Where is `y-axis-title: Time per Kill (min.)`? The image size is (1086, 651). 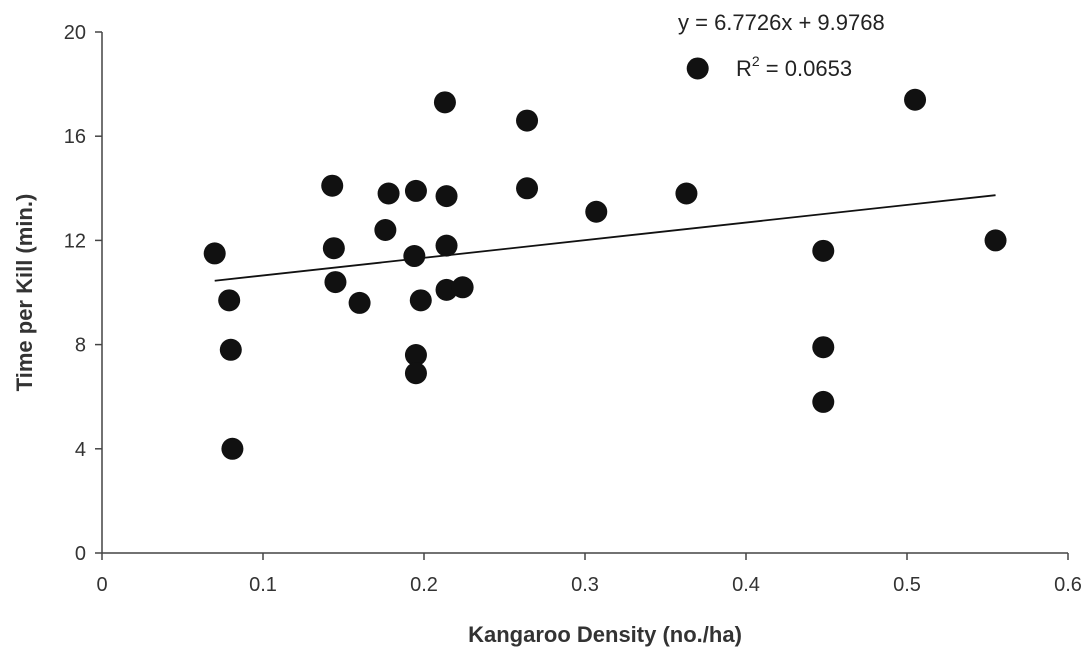
y-axis-title: Time per Kill (min.) is located at coordinates (24, 293).